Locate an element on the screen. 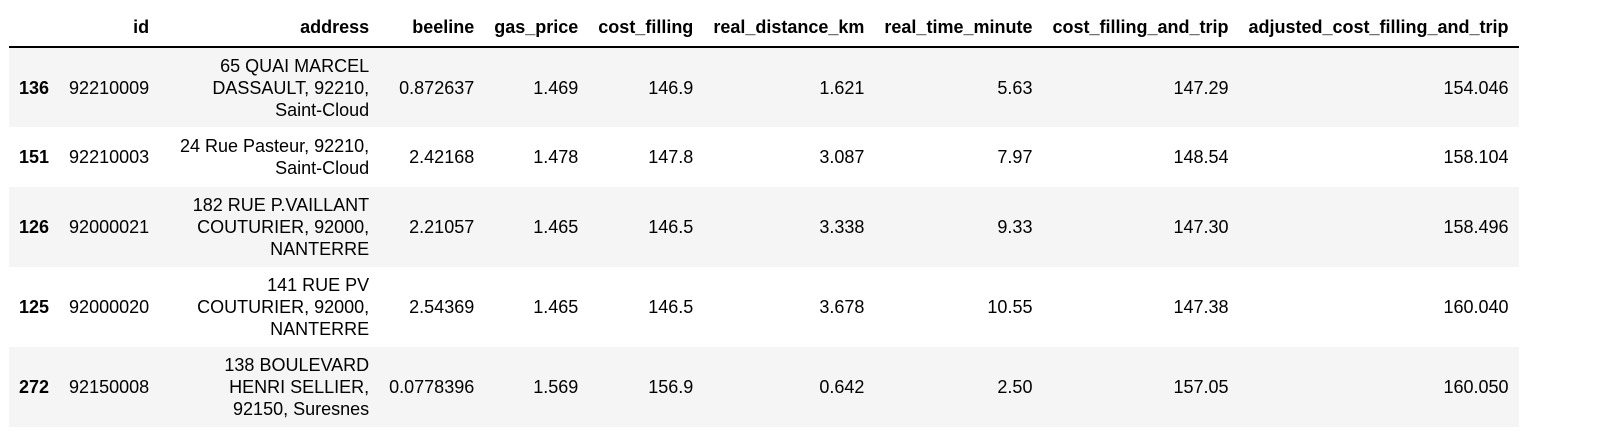  address-line: 182 RUE P.VAILLANT is located at coordinates (281, 205).